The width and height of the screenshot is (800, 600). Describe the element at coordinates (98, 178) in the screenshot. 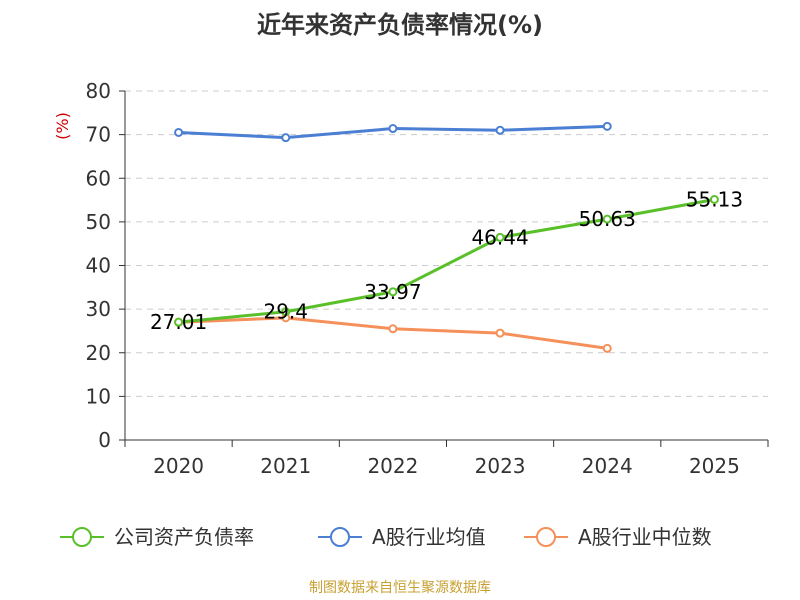

I see `y-tick-label: 60` at that location.